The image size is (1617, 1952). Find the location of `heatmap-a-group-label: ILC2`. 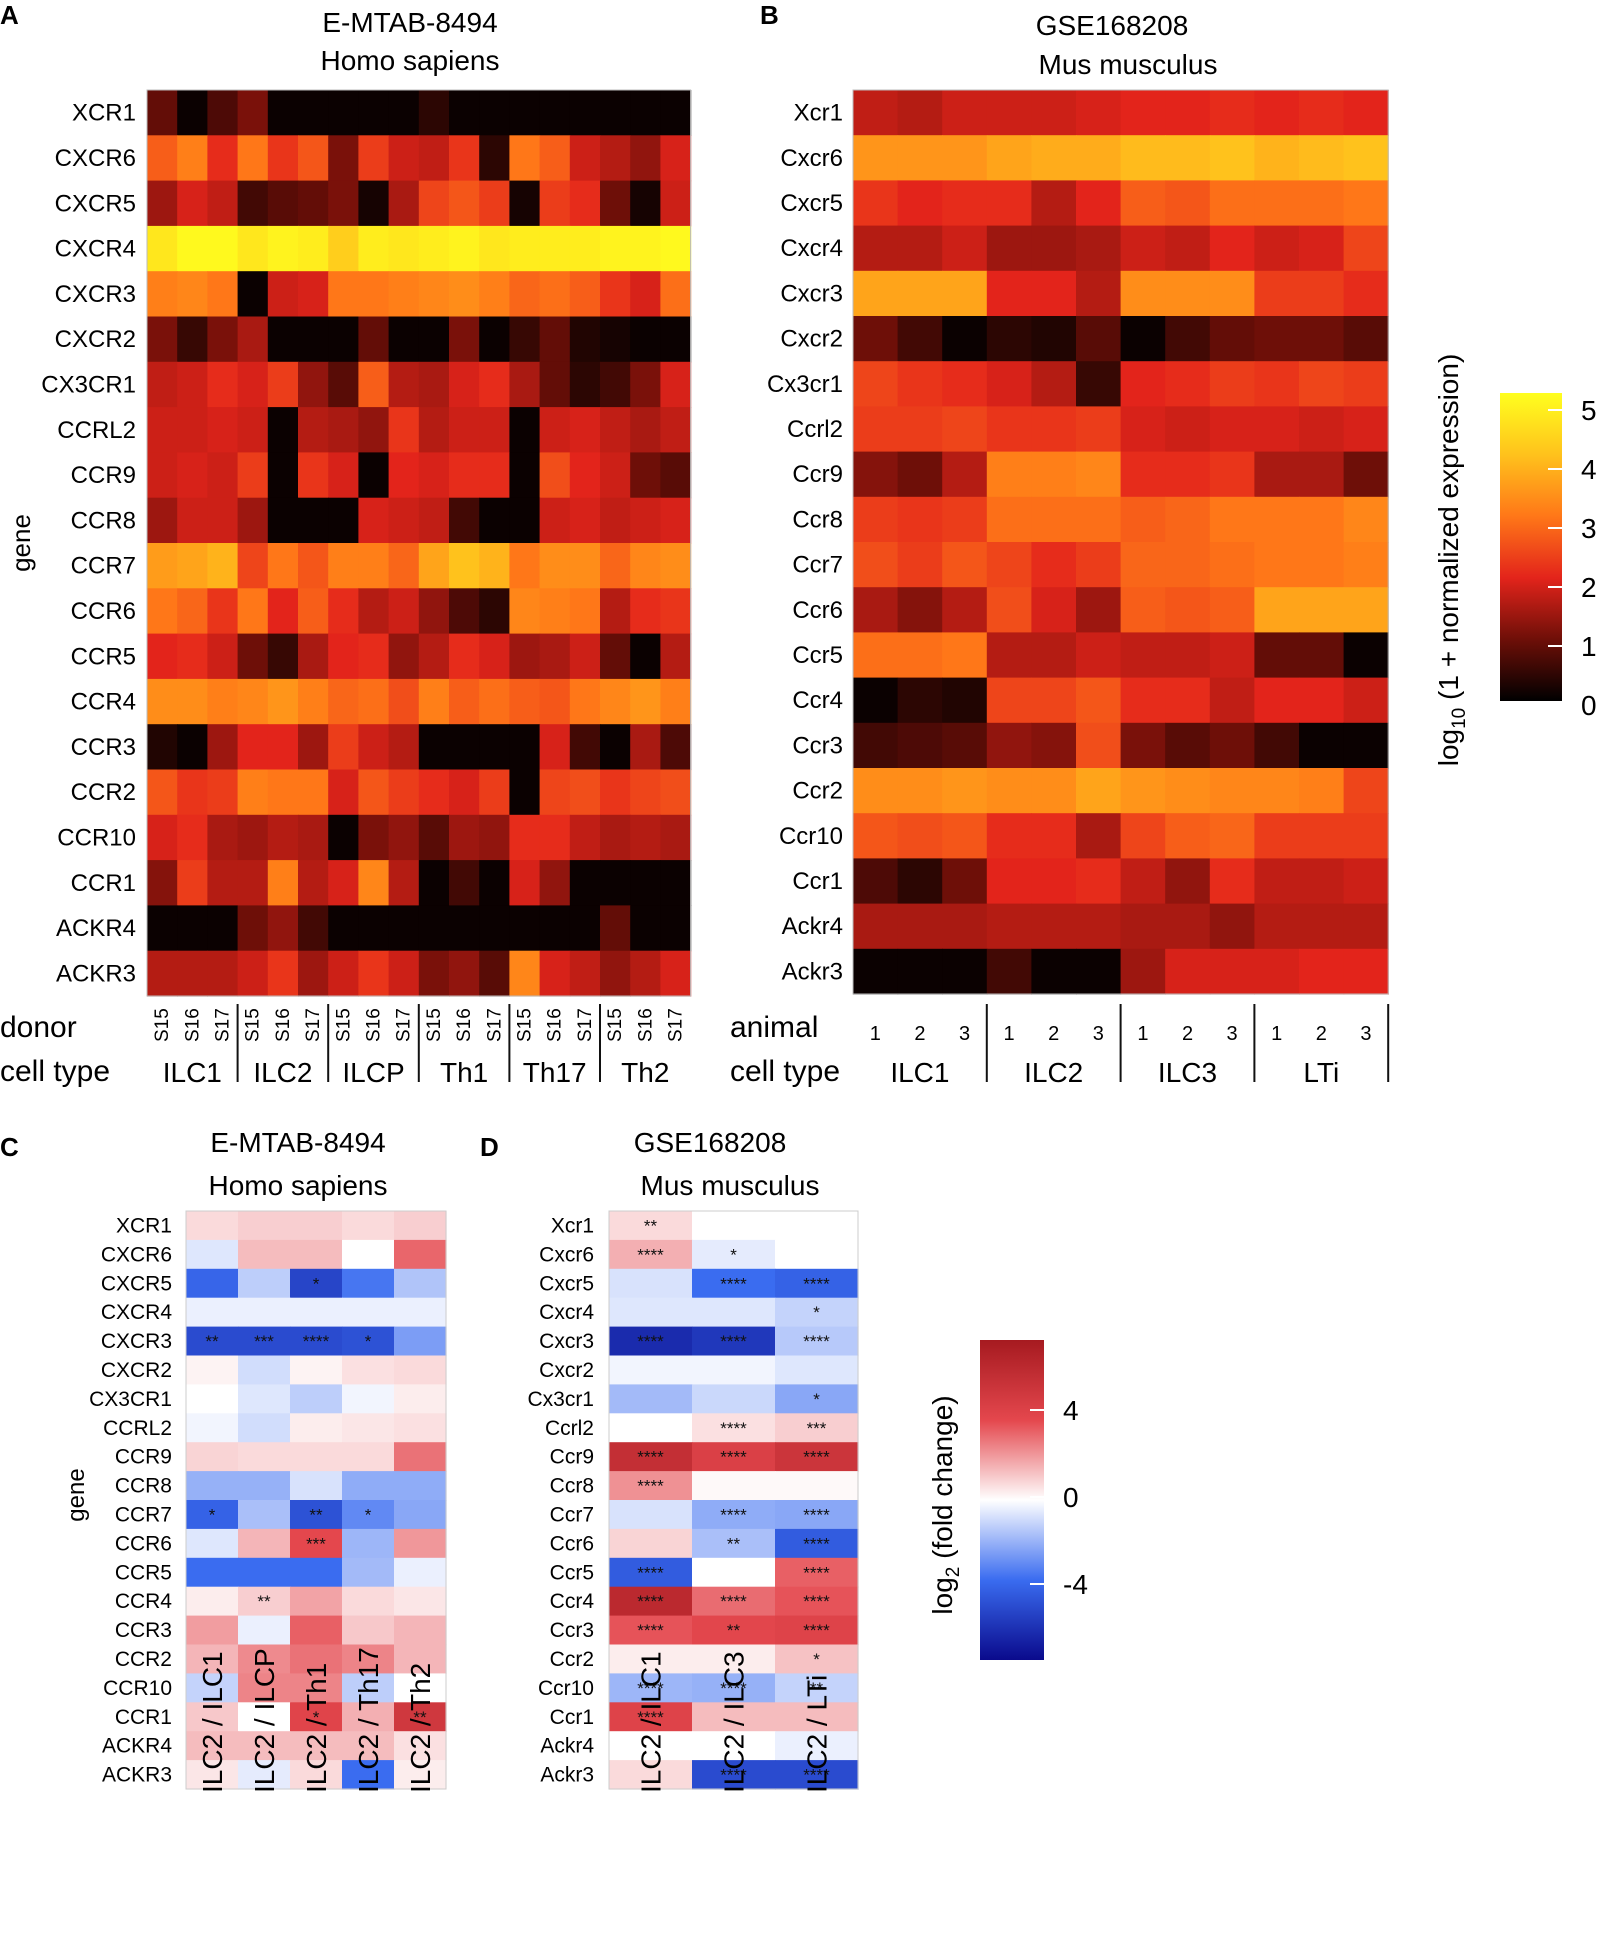

heatmap-a-group-label: ILC2 is located at coordinates (282, 1072).